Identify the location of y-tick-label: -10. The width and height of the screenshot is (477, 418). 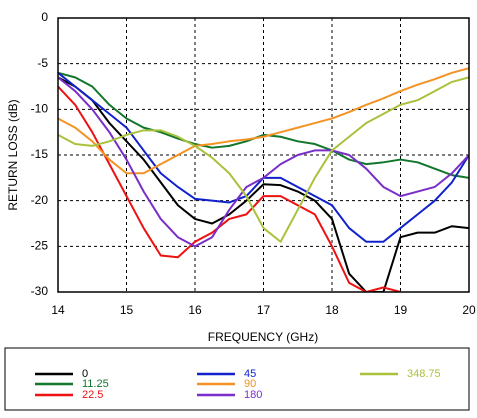
(40, 109).